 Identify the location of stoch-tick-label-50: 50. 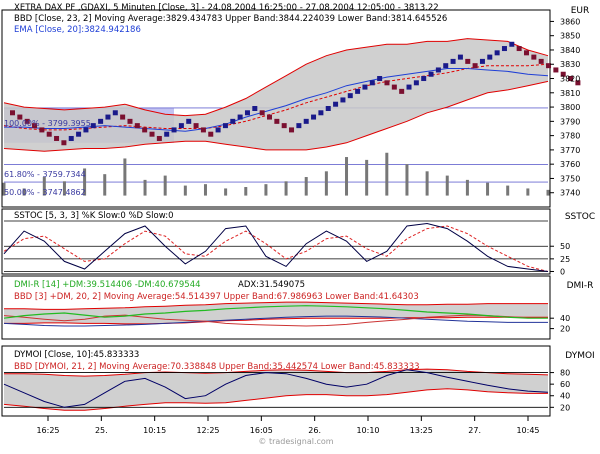
(565, 246).